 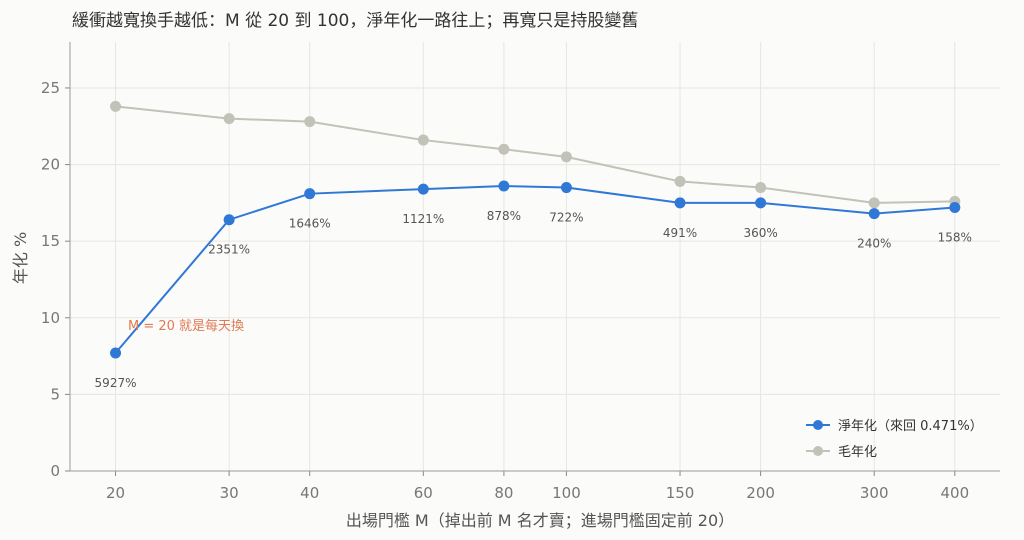 What do you see at coordinates (566, 218) in the screenshot?
I see `point-label: 722%` at bounding box center [566, 218].